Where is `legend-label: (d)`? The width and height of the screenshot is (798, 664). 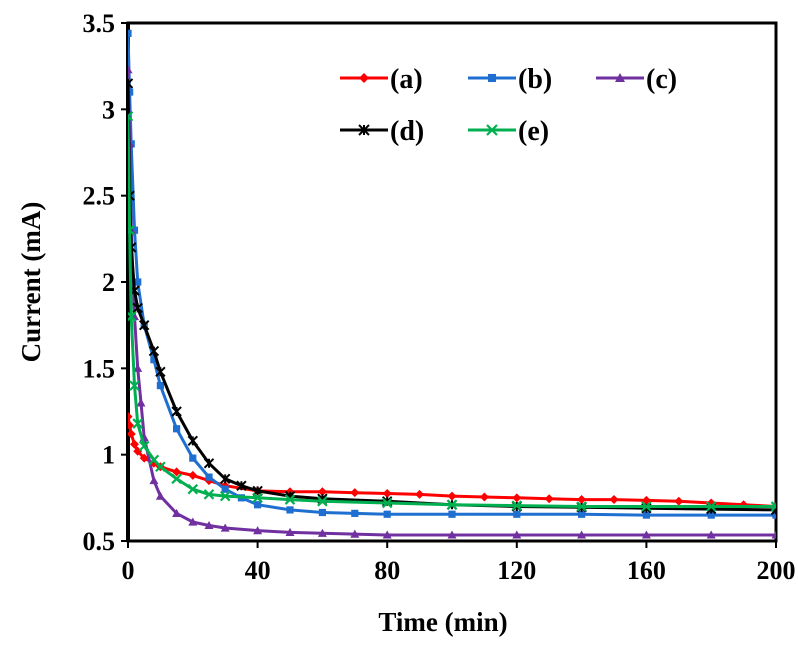 legend-label: (d) is located at coordinates (407, 131).